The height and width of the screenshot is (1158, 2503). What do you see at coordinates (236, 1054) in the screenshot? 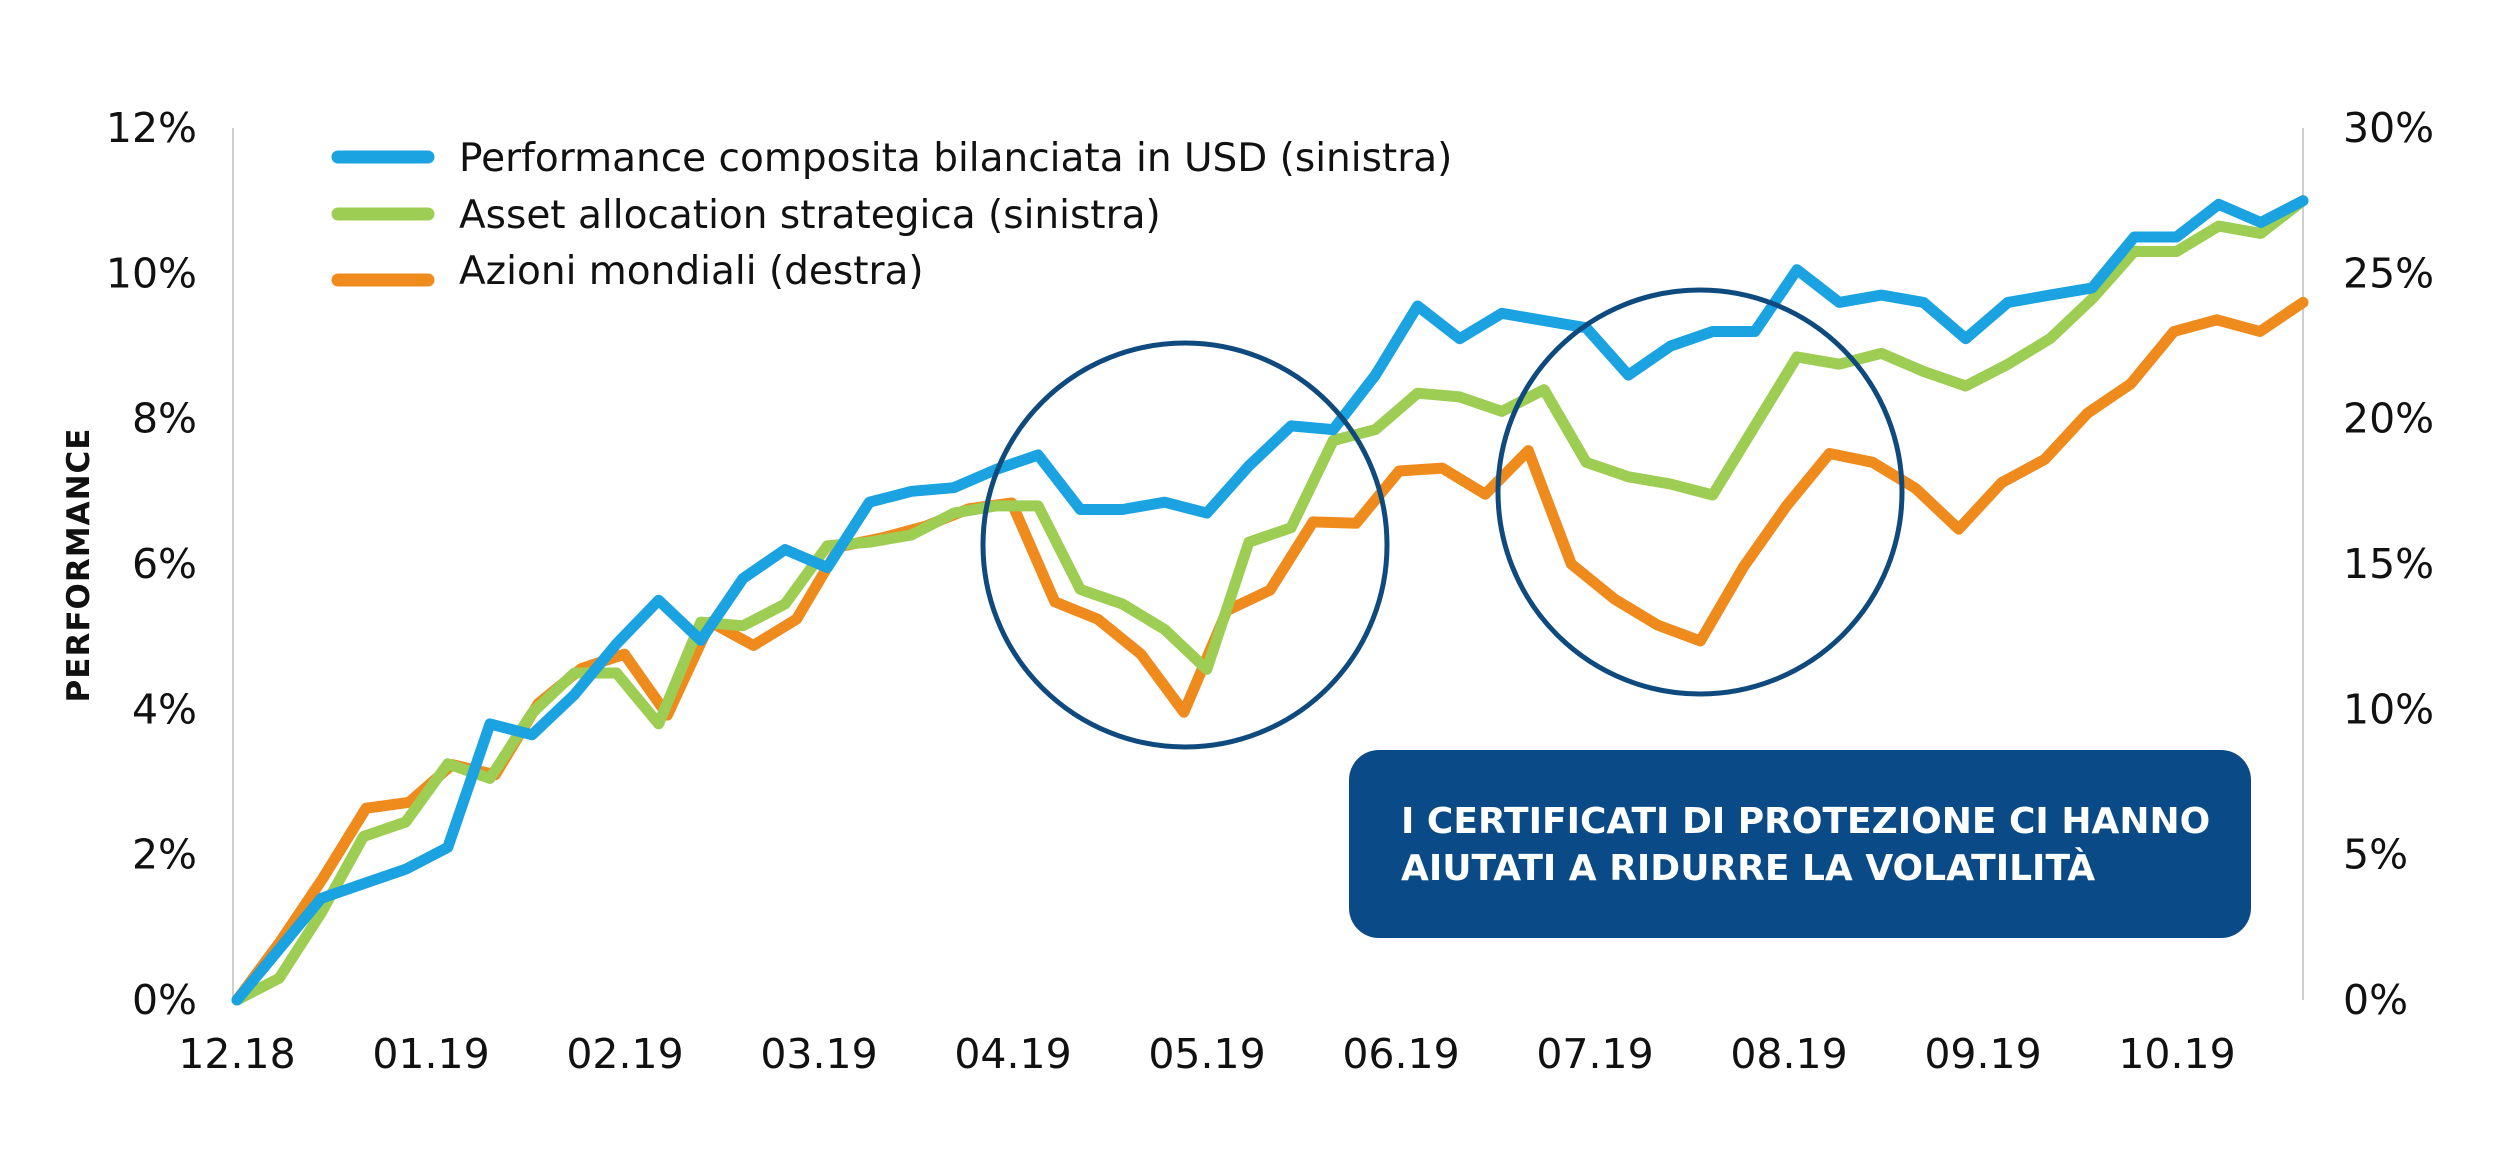
I see `x-tick-label: 12.18` at bounding box center [236, 1054].